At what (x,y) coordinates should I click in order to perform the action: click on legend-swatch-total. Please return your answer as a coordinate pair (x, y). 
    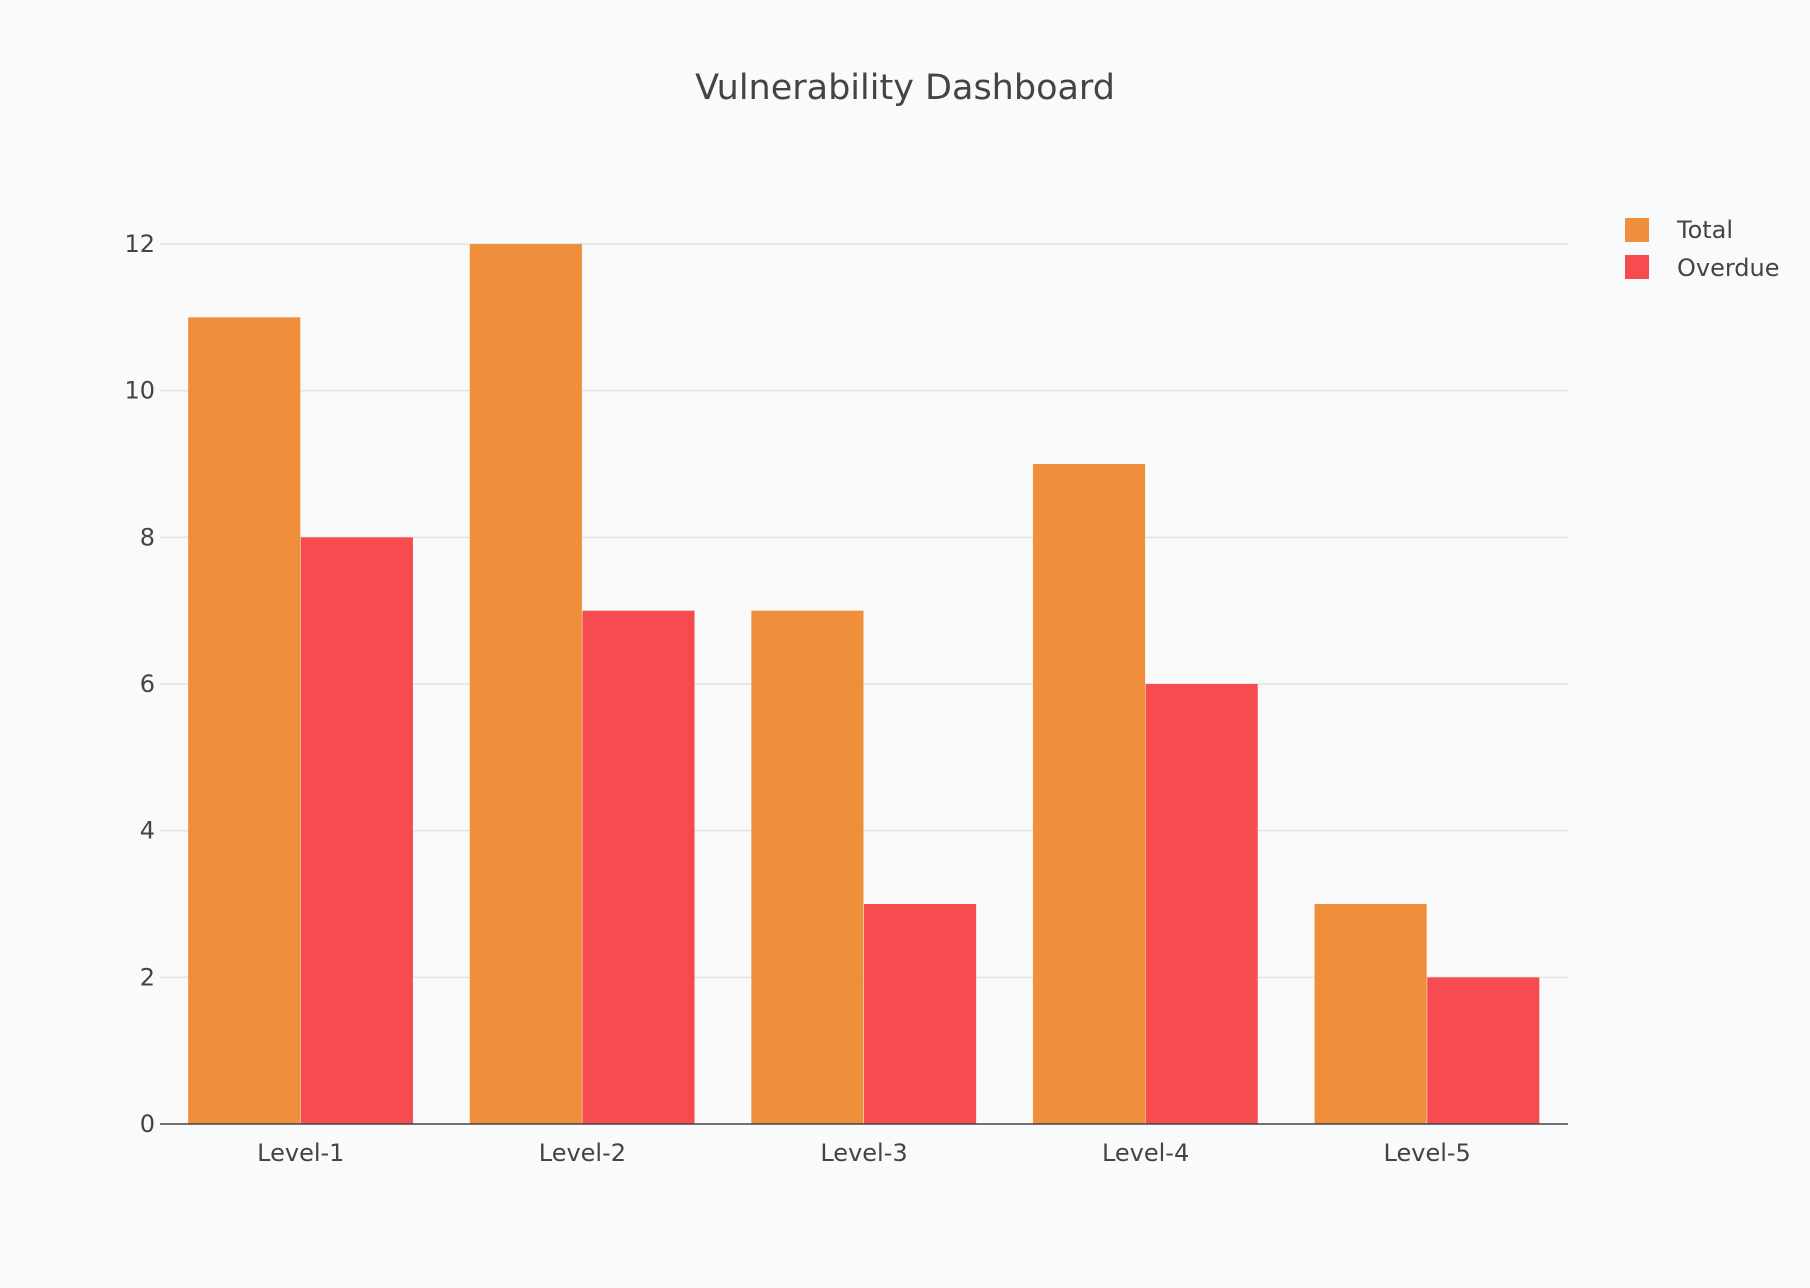
    Looking at the image, I should click on (1637, 230).